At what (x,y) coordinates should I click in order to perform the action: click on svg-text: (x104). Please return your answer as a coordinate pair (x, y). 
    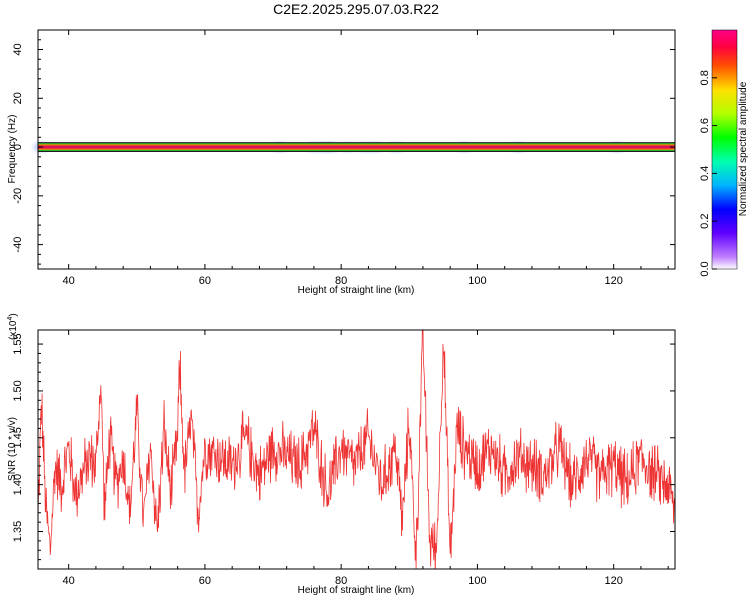
    Looking at the image, I should click on (13, 326).